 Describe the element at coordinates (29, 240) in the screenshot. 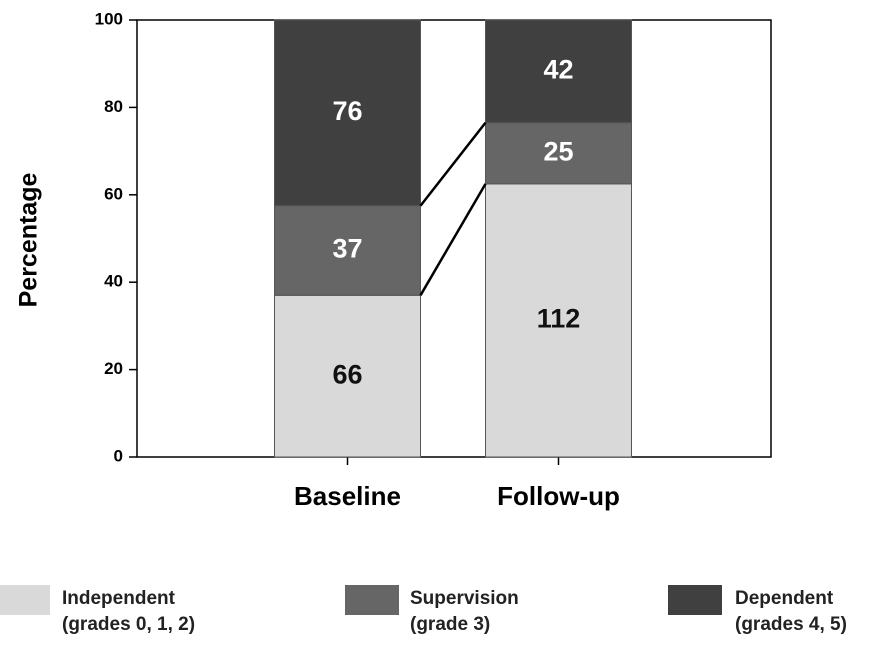

I see `y-axis-label: Percentage` at that location.